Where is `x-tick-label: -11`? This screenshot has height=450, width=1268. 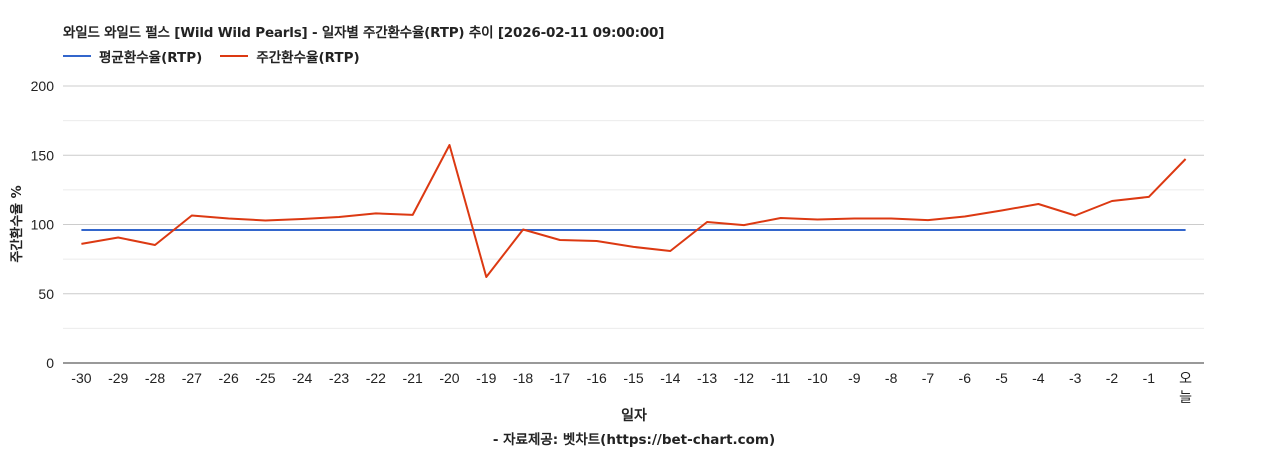
x-tick-label: -11 is located at coordinates (780, 378).